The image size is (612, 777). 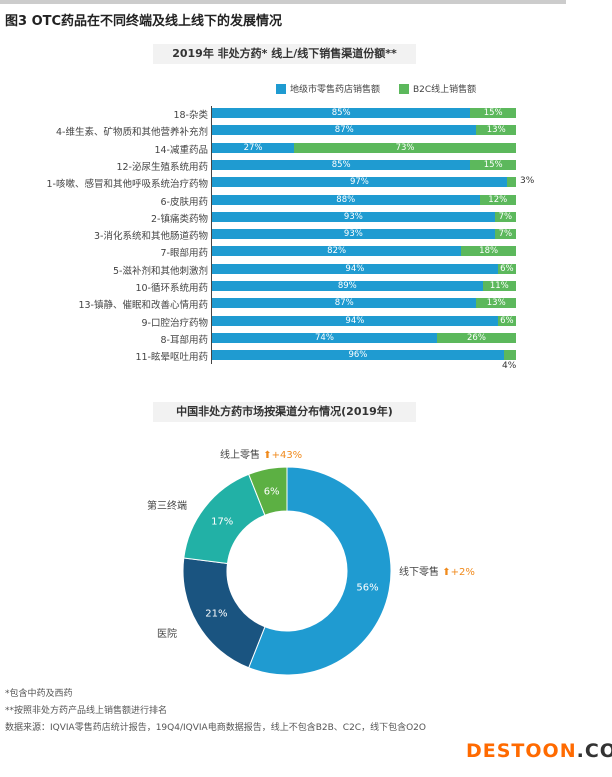 I want to click on bar-offline: 97%, so click(x=359, y=182).